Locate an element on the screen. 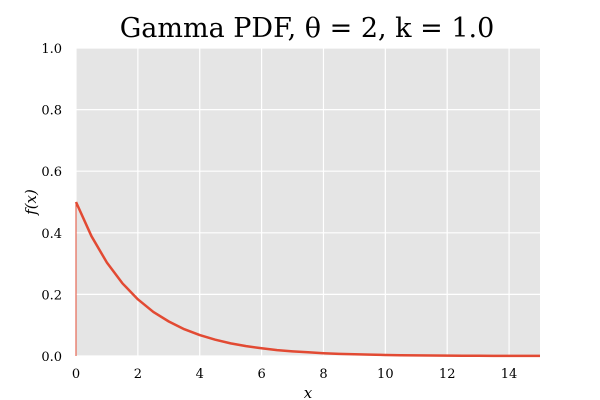 The height and width of the screenshot is (400, 600). x-tick-label: 4 is located at coordinates (200, 374).